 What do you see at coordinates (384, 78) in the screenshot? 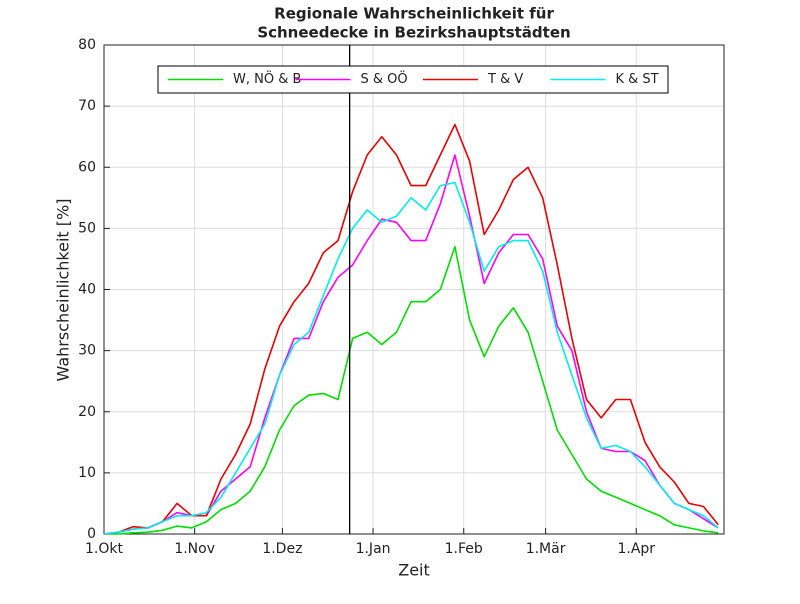
I see `legend-label: S & OÖ` at bounding box center [384, 78].